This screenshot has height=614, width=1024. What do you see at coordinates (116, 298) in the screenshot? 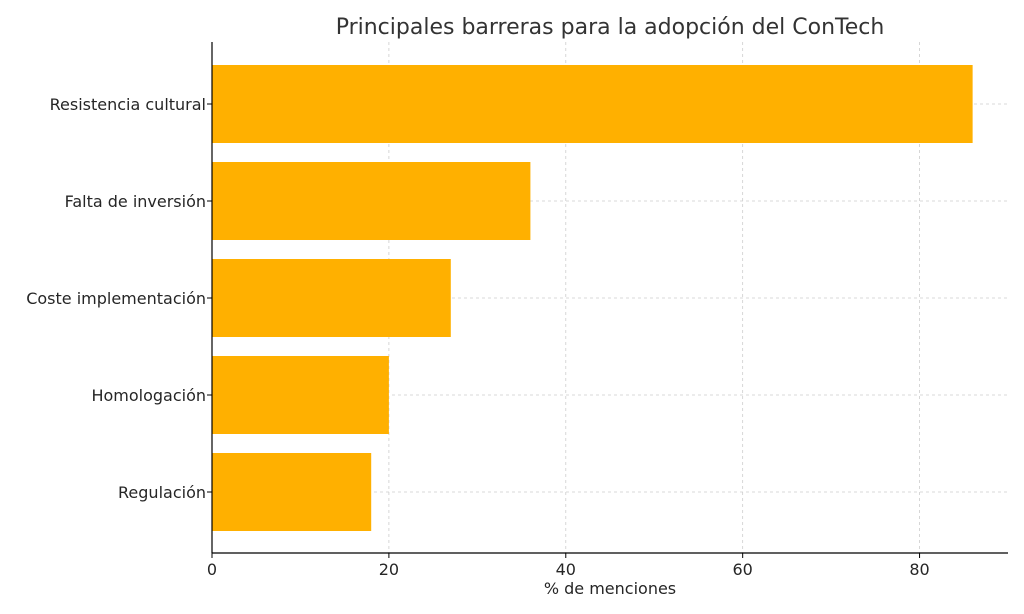
I see `y-category-label: Coste implementación` at bounding box center [116, 298].